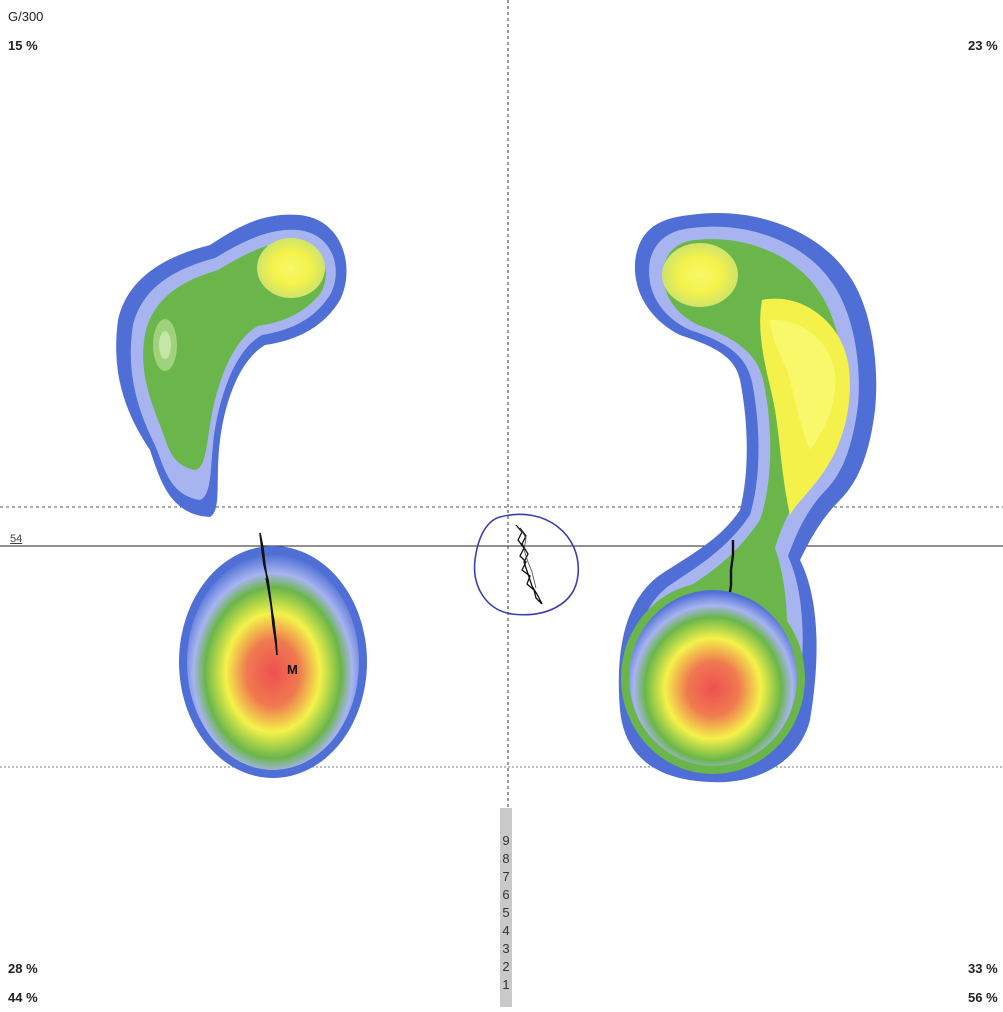  I want to click on left-heel, so click(273, 662).